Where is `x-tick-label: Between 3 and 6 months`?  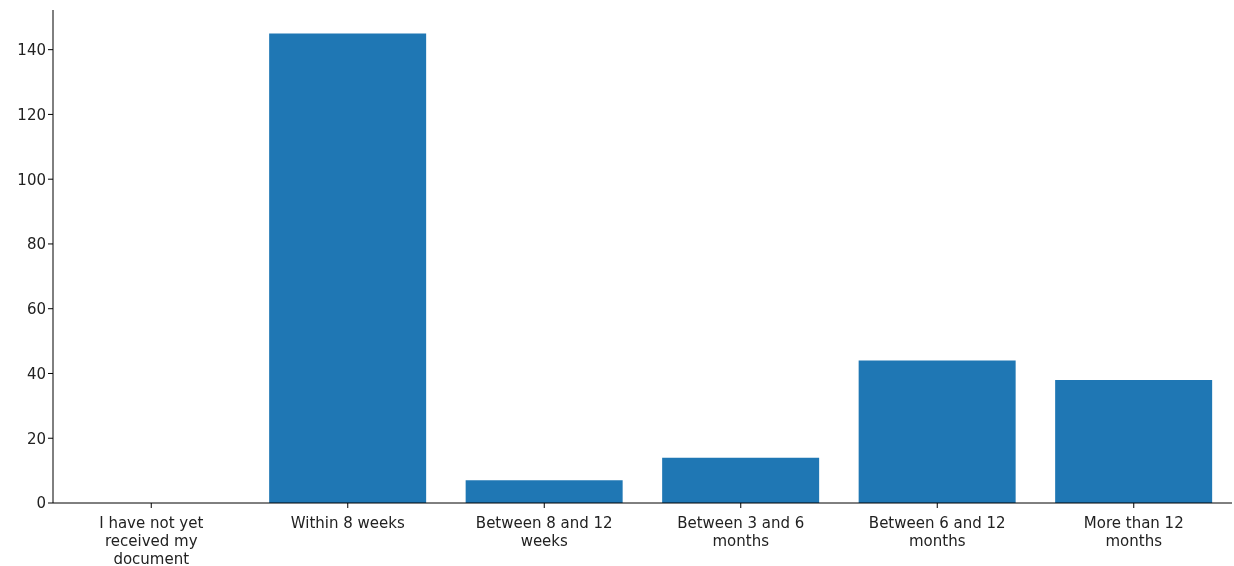 x-tick-label: Between 3 and 6 months is located at coordinates (741, 532).